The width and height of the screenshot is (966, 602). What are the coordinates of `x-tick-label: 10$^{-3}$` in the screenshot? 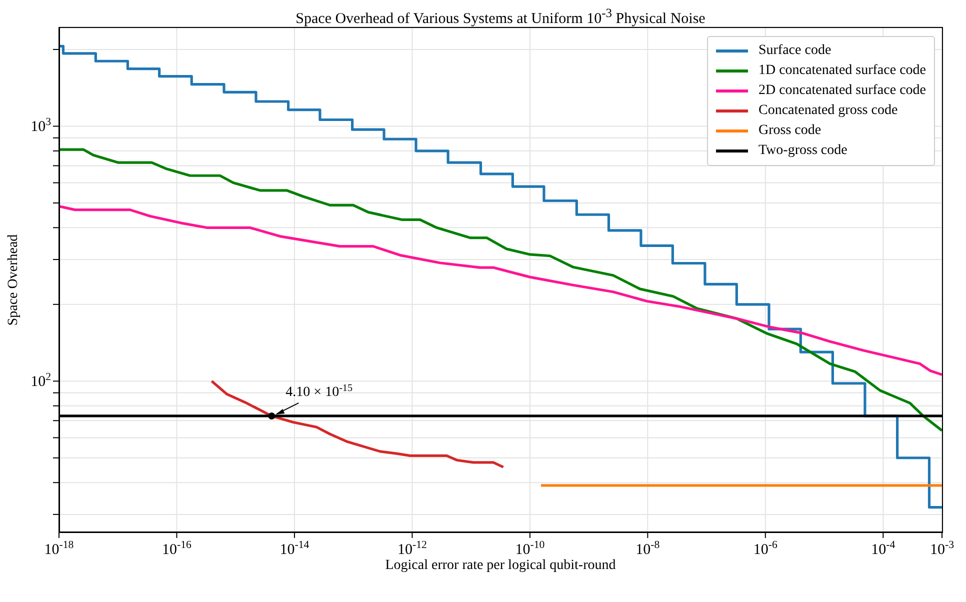 It's located at (942, 548).